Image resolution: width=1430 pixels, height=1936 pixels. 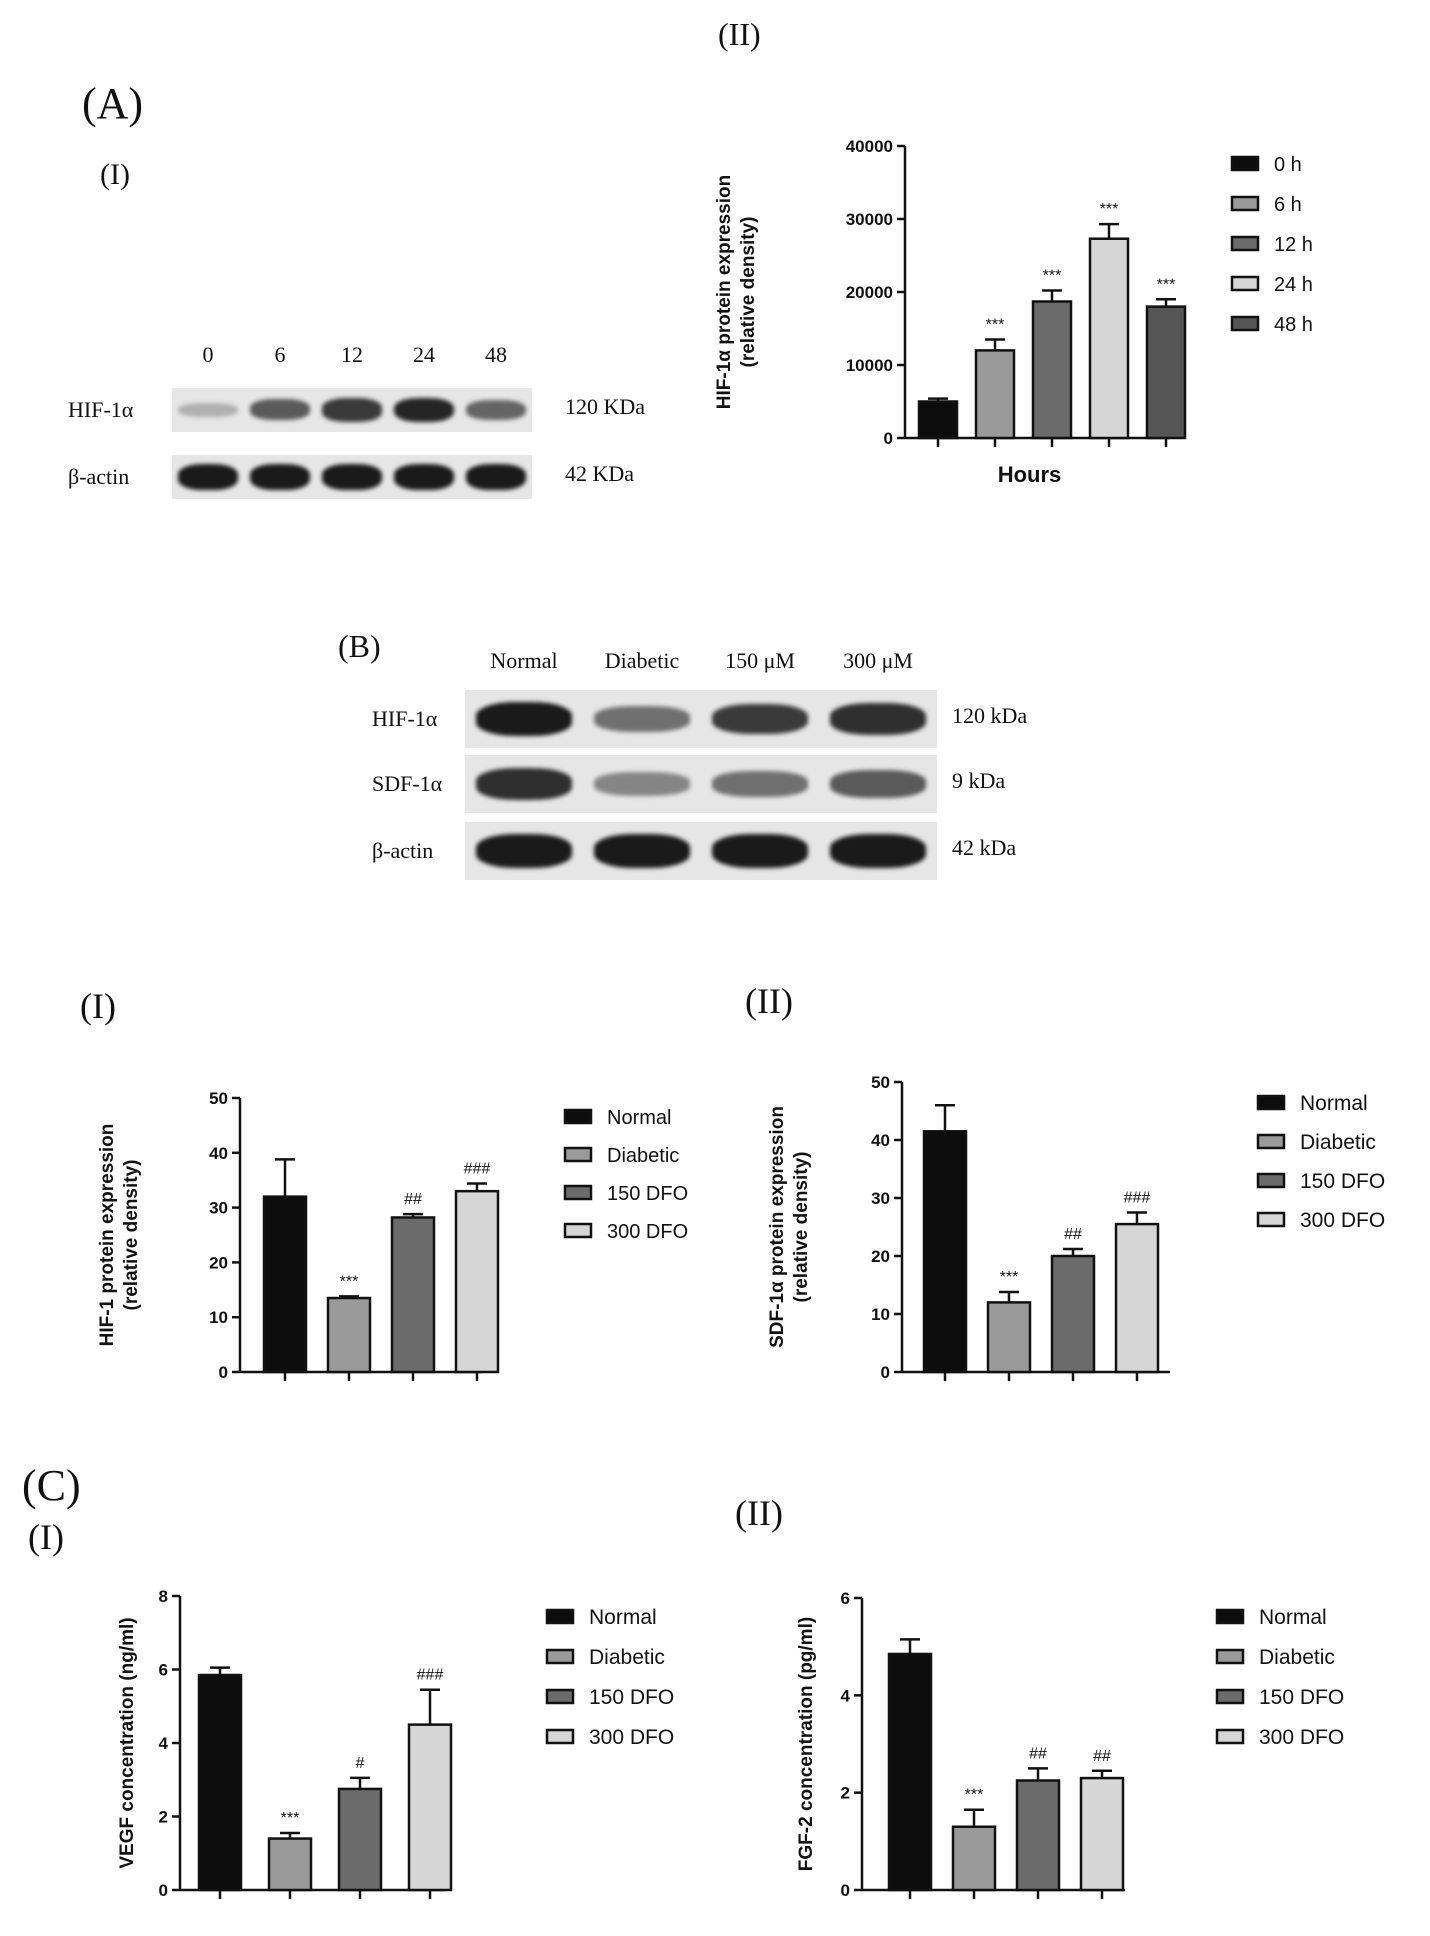 I want to click on legend-label: 0 h, so click(x=1288, y=165).